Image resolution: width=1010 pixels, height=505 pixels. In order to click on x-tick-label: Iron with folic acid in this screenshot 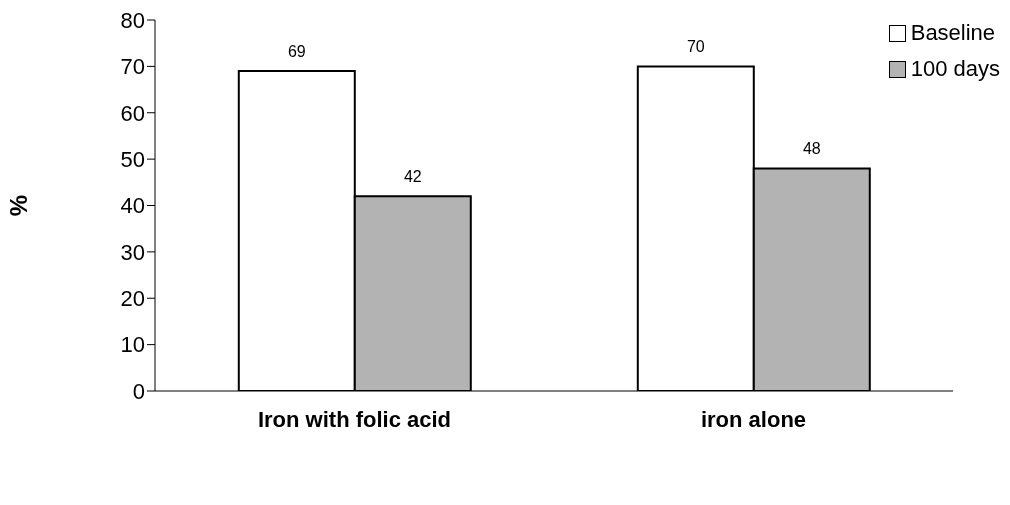, I will do `click(354, 419)`.